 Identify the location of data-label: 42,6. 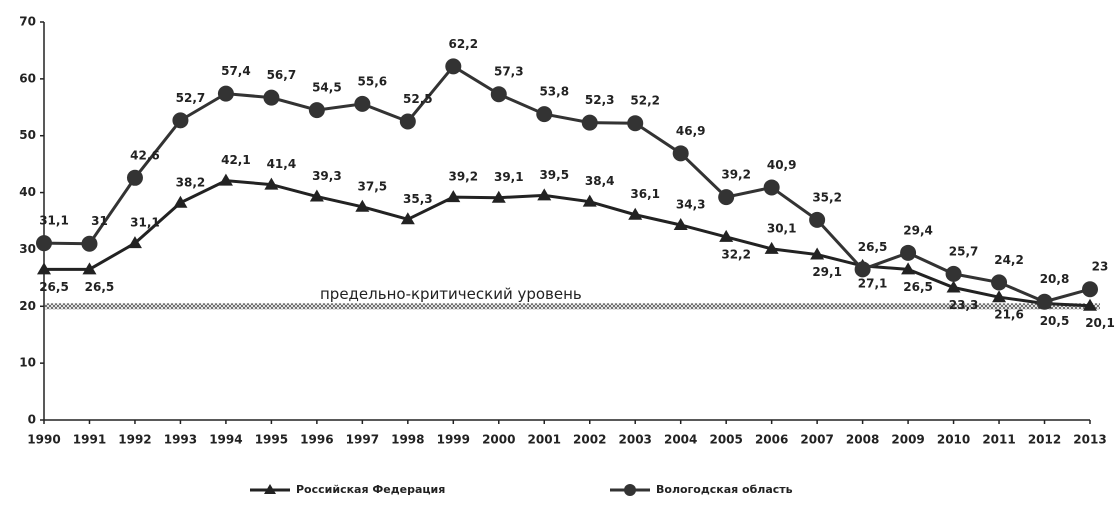
(145, 155).